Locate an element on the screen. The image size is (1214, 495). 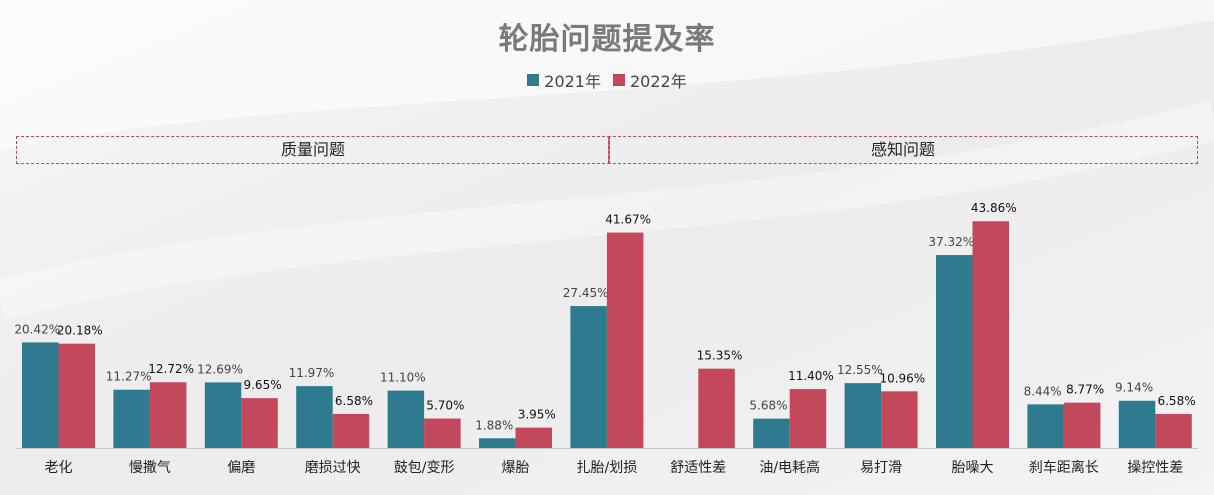
data-label: 9.65% is located at coordinates (262, 385).